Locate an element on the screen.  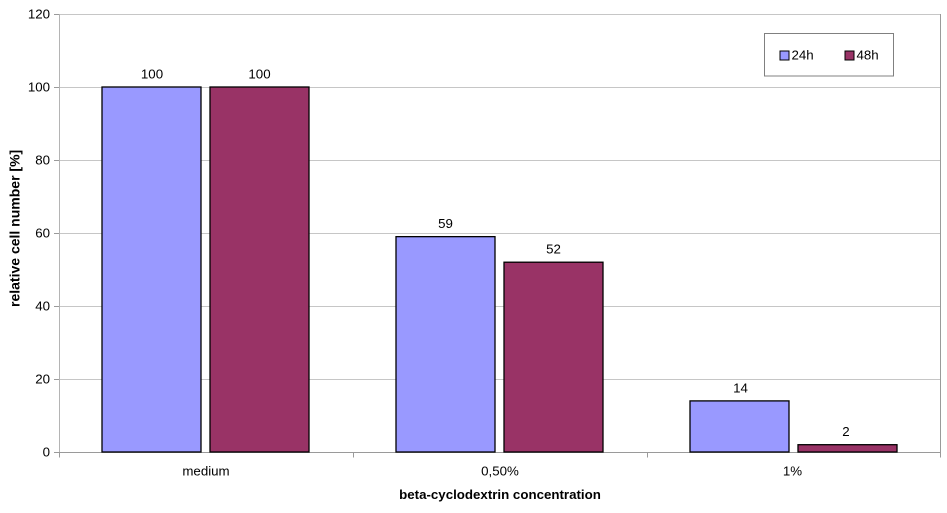
svg-text: 52 is located at coordinates (553, 249).